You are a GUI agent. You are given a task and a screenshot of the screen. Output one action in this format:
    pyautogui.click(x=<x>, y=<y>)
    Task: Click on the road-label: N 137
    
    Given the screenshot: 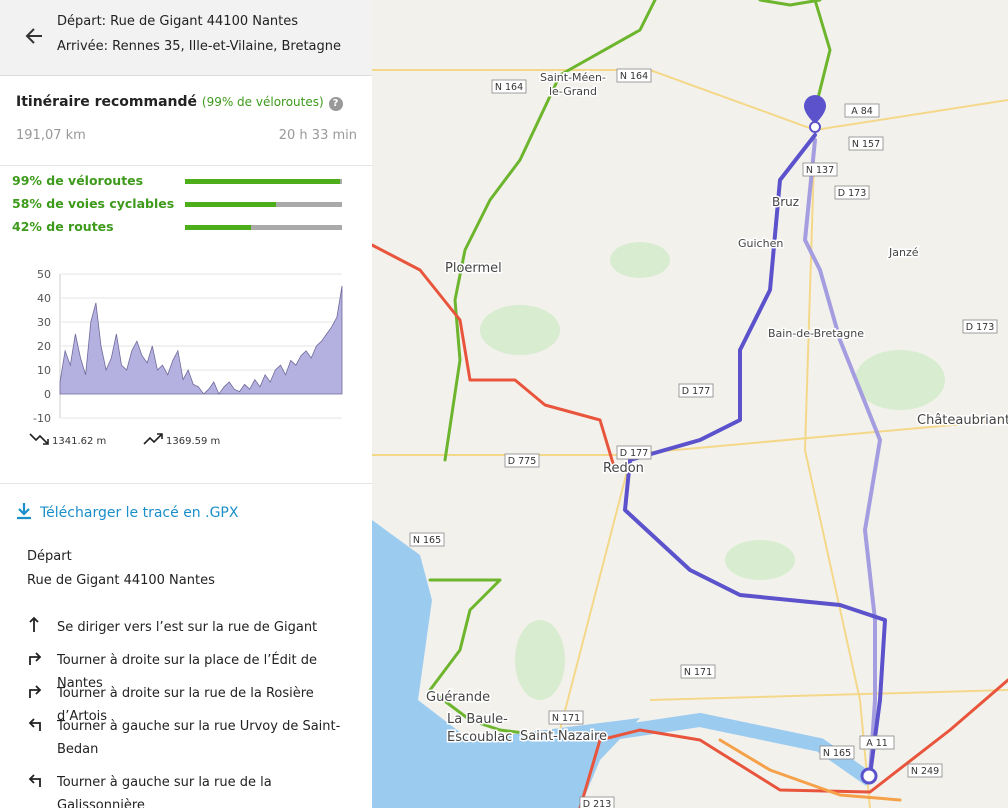 What is the action you would take?
    pyautogui.click(x=820, y=170)
    